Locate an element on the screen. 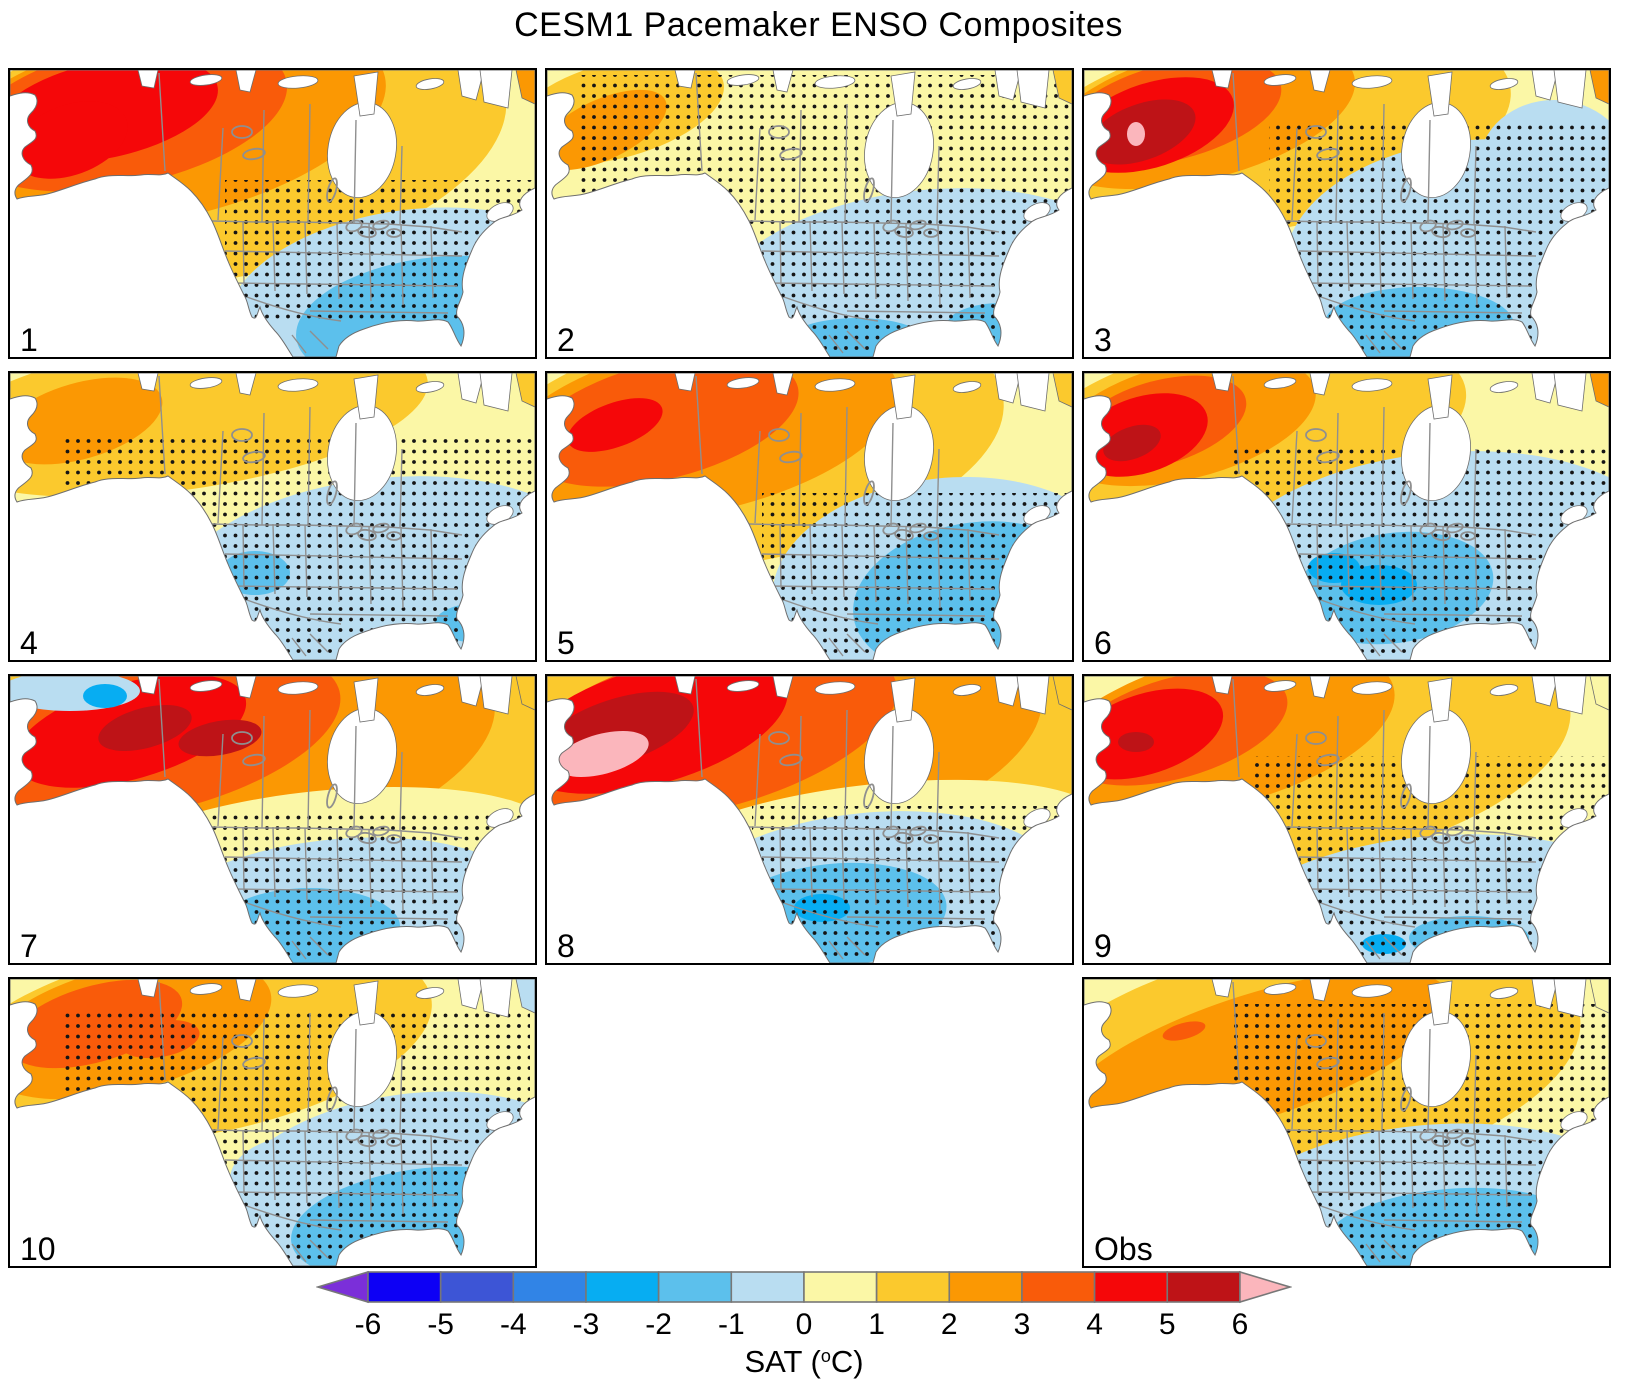  panel-label: 9 is located at coordinates (1103, 946).